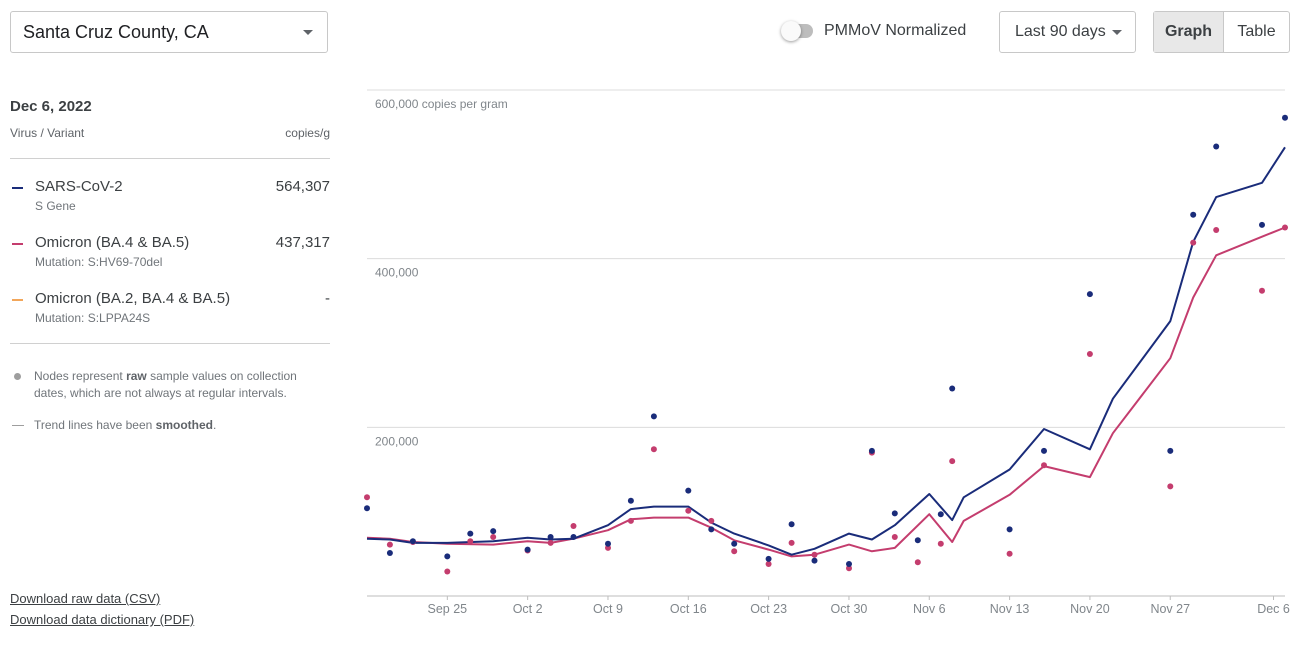 Image resolution: width=1301 pixels, height=646 pixels. Describe the element at coordinates (929, 609) in the screenshot. I see `x-tick-label: Nov 6` at that location.